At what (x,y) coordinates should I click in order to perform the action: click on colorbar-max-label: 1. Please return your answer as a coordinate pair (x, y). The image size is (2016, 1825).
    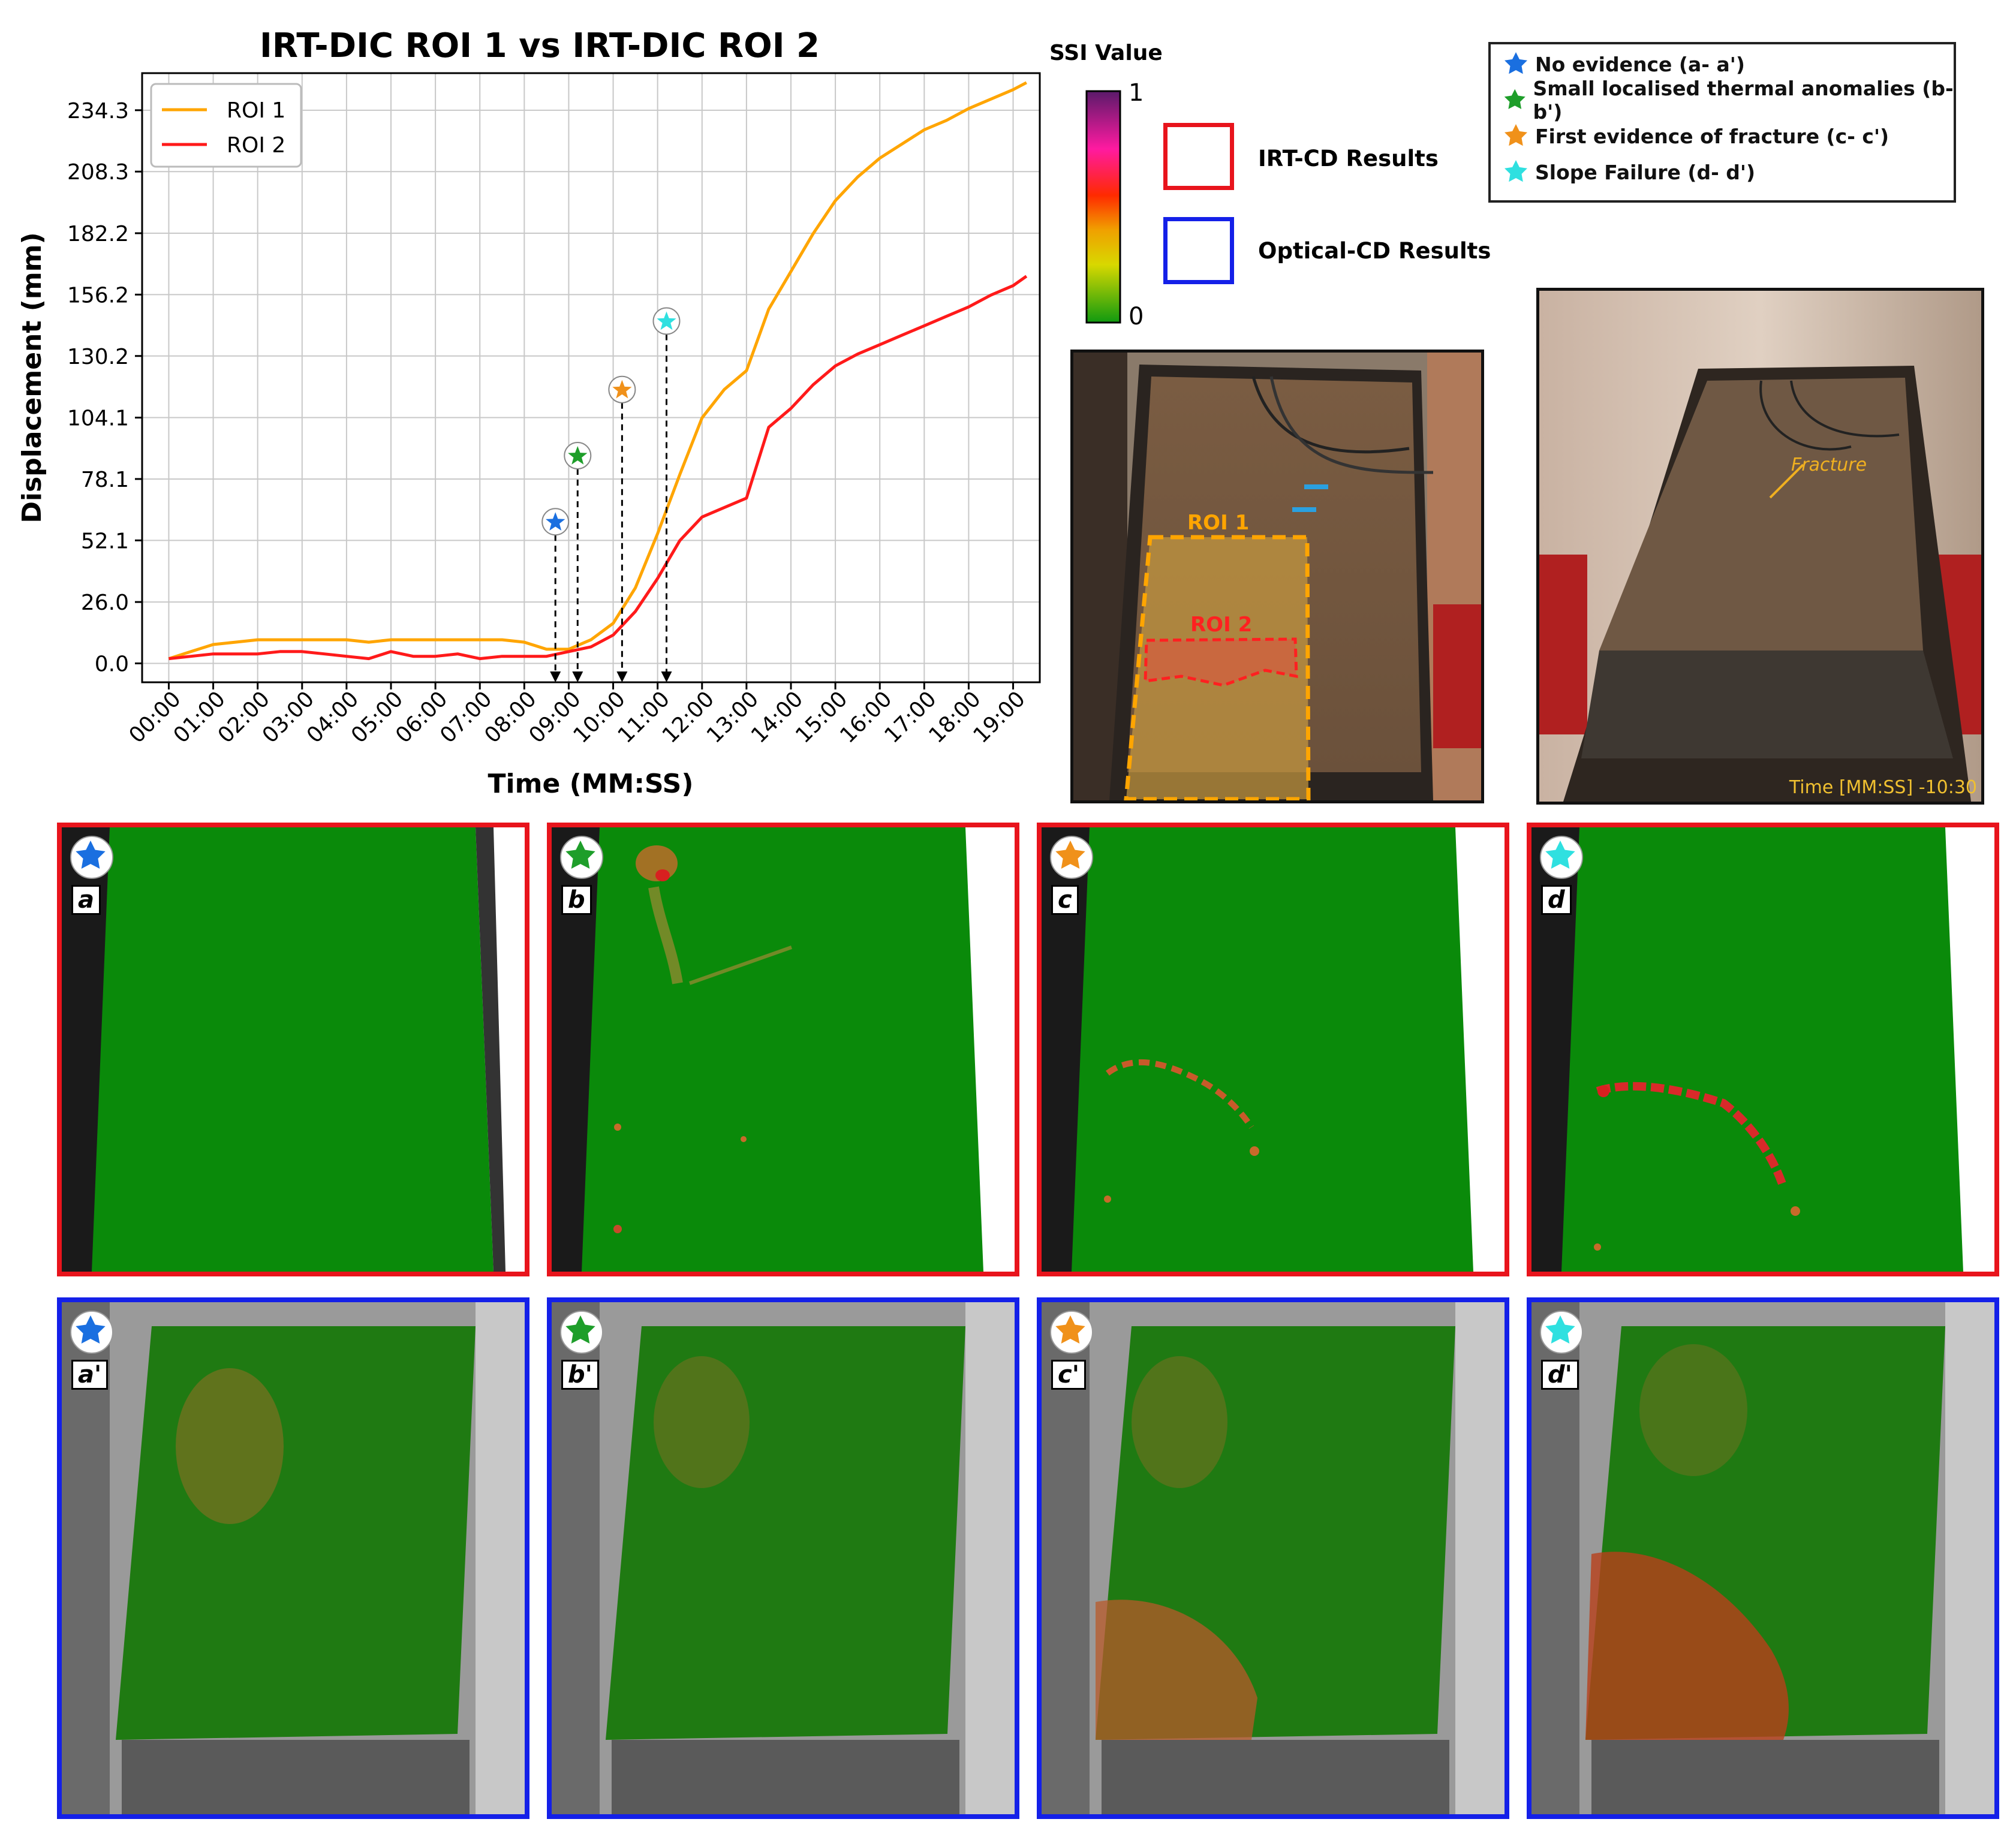
    Looking at the image, I should click on (1137, 93).